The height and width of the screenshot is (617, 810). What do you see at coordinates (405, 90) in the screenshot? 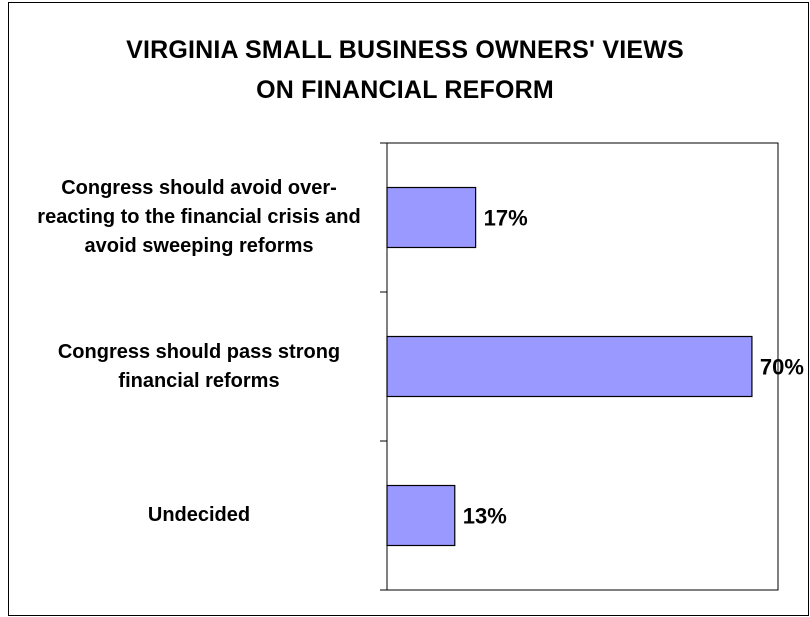
I see `chart-title-line-2: ON FINANCIAL REFORM` at bounding box center [405, 90].